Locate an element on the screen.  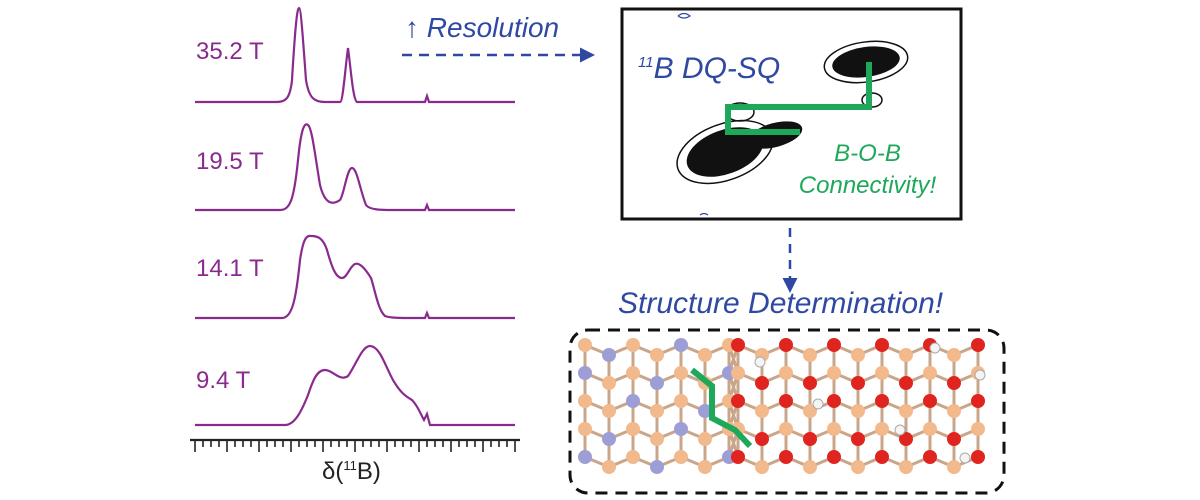
spectrum-14-1T is located at coordinates (355, 277).